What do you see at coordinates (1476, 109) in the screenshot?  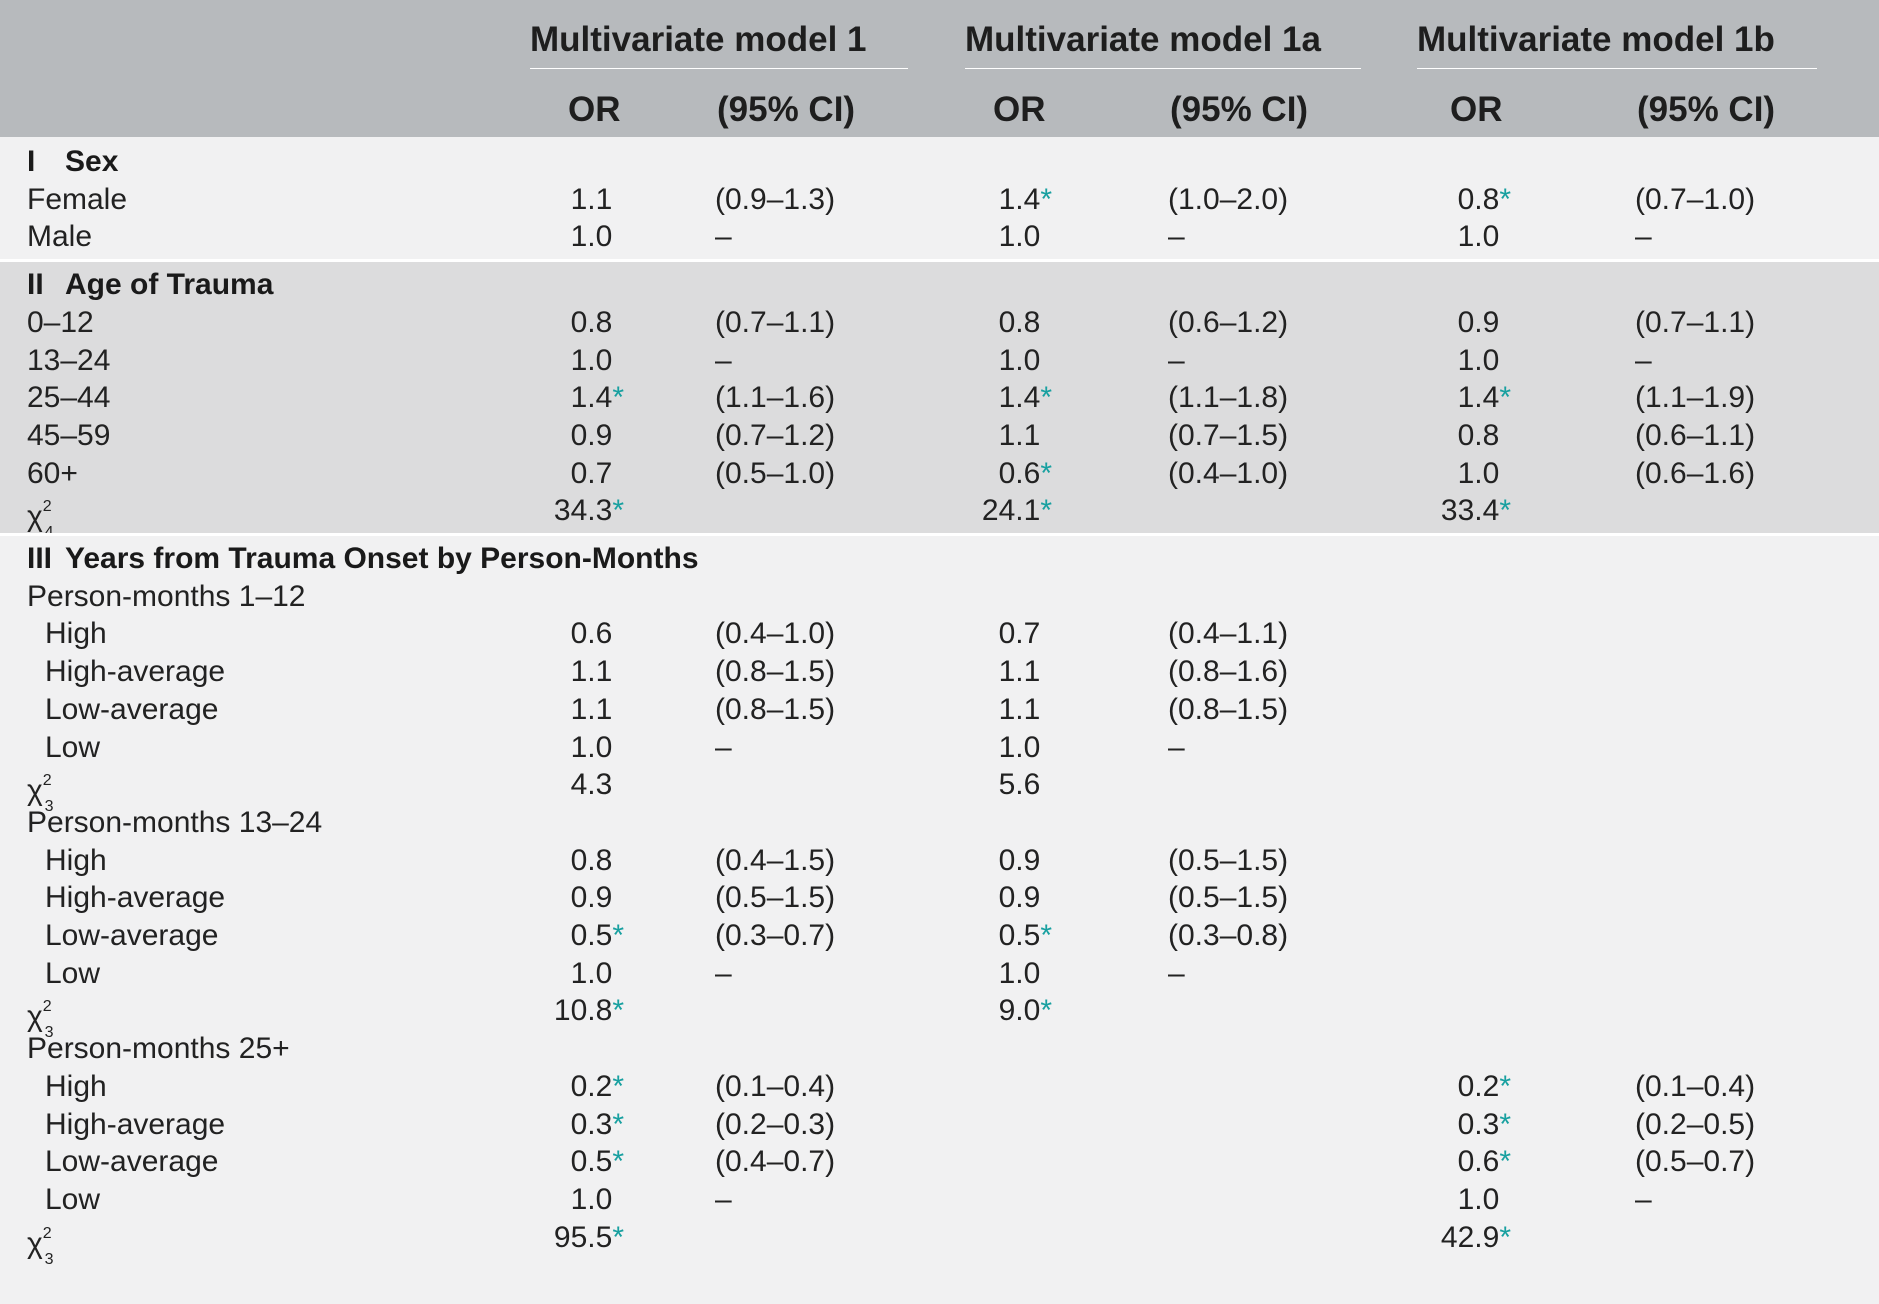 I see `or-header-3: OR` at bounding box center [1476, 109].